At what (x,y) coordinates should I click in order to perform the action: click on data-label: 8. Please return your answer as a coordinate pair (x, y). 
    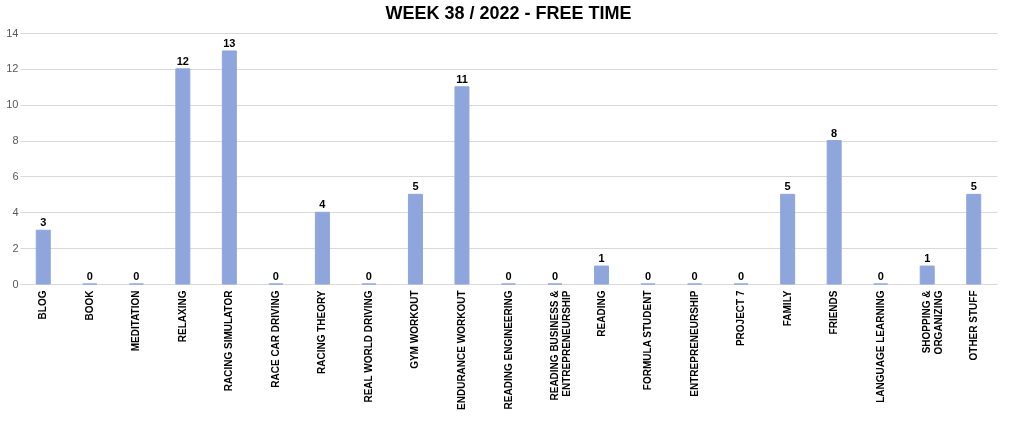
    Looking at the image, I should click on (834, 132).